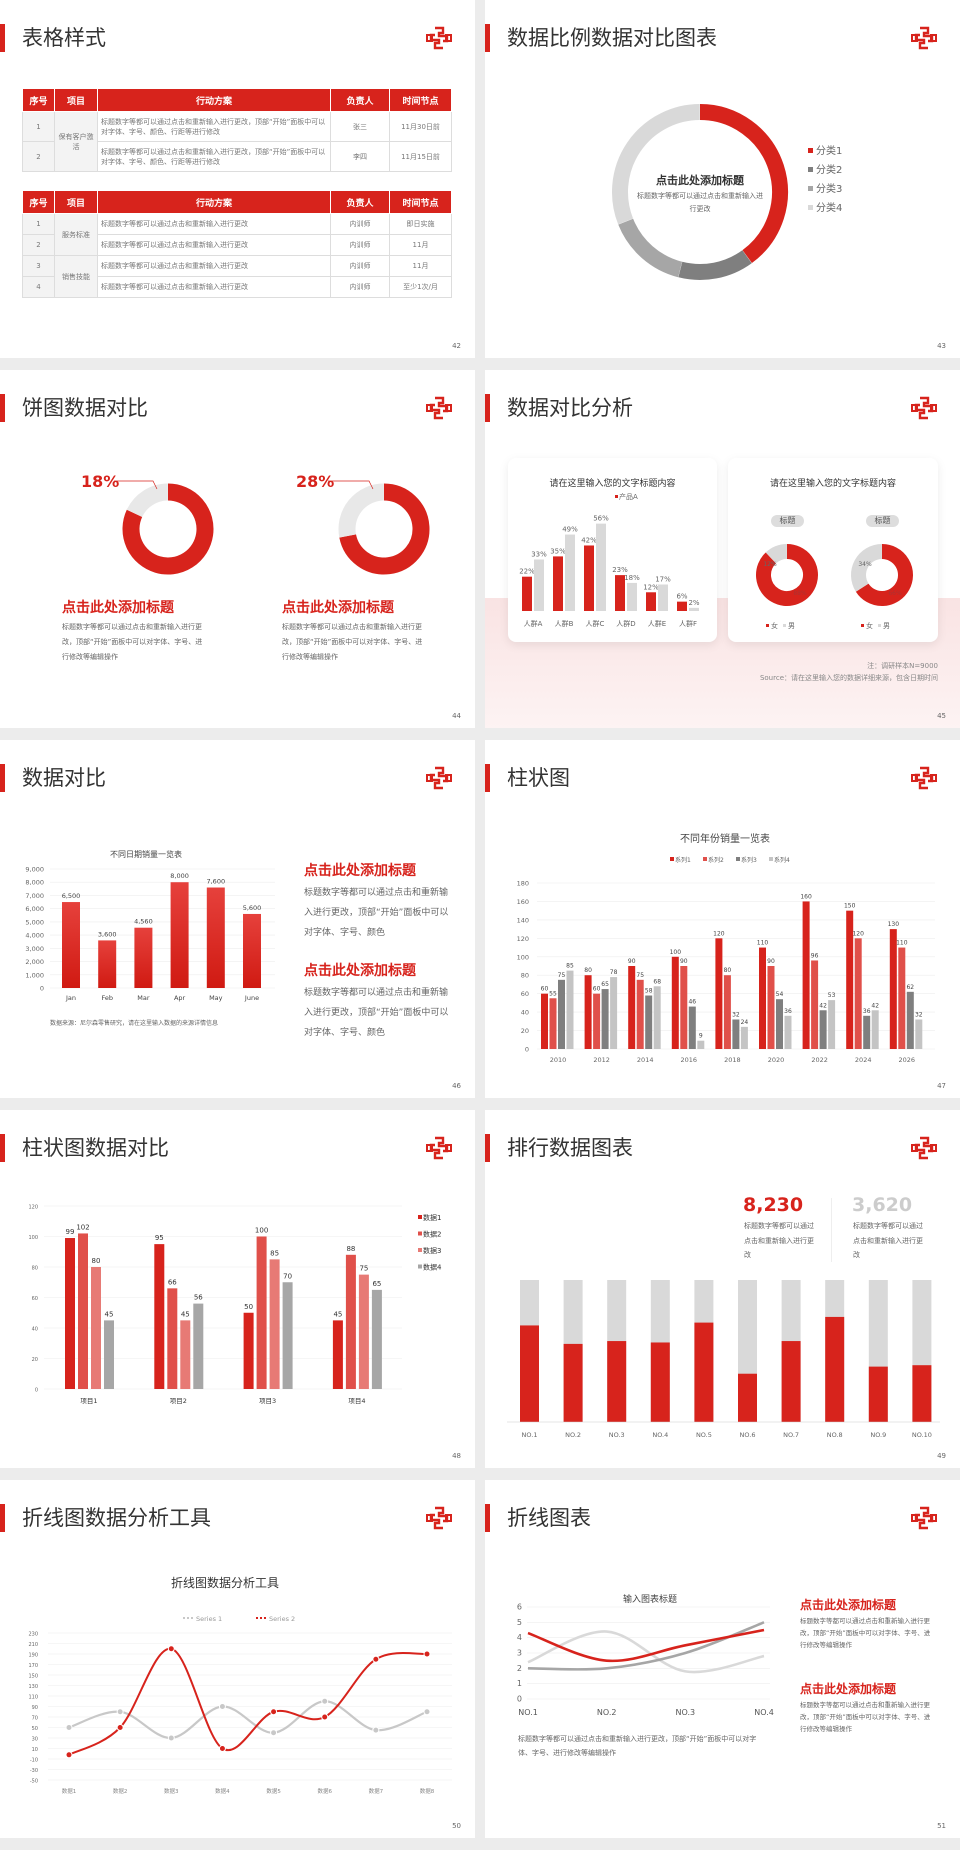 The image size is (960, 1850). Describe the element at coordinates (570, 530) in the screenshot. I see `data-label: 49%` at that location.